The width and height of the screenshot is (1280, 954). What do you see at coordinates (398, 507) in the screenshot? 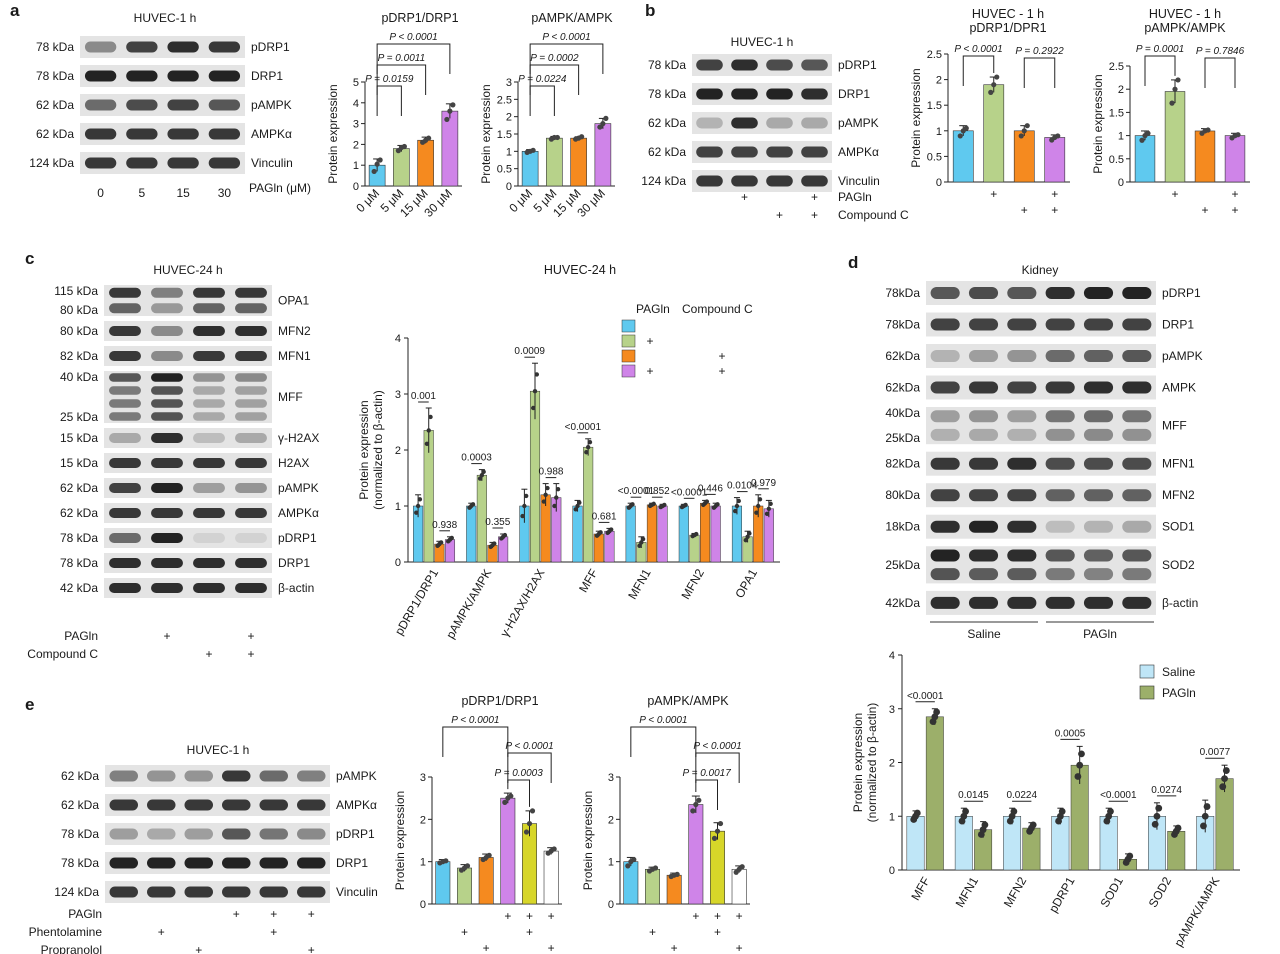
I see `y-tick-label: 1` at bounding box center [398, 507].